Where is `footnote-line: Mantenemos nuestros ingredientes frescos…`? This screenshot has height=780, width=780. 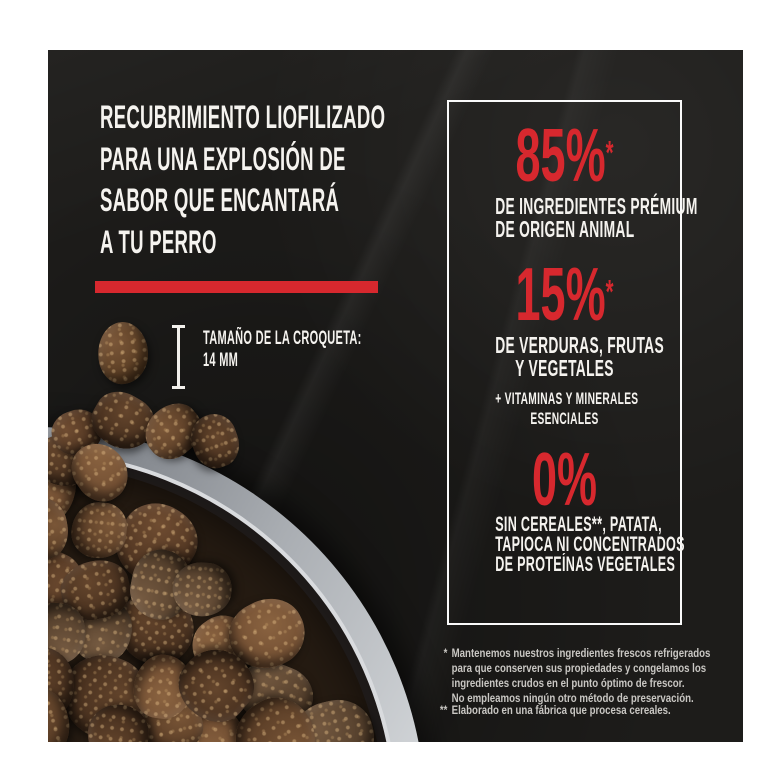
footnote-line: Mantenemos nuestros ingredientes frescos… is located at coordinates (581, 654).